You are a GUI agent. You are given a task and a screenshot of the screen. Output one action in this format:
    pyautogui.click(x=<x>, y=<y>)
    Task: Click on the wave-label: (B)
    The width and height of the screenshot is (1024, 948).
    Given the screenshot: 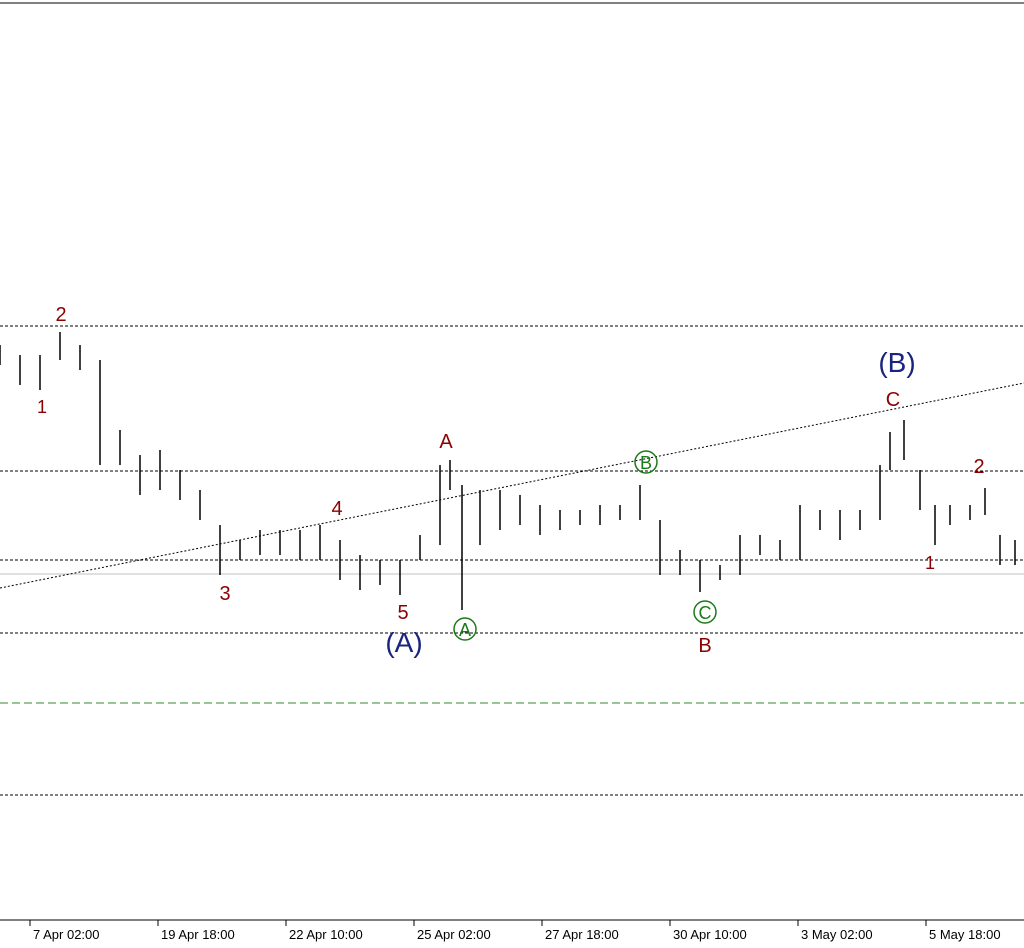 What is the action you would take?
    pyautogui.click(x=896, y=362)
    